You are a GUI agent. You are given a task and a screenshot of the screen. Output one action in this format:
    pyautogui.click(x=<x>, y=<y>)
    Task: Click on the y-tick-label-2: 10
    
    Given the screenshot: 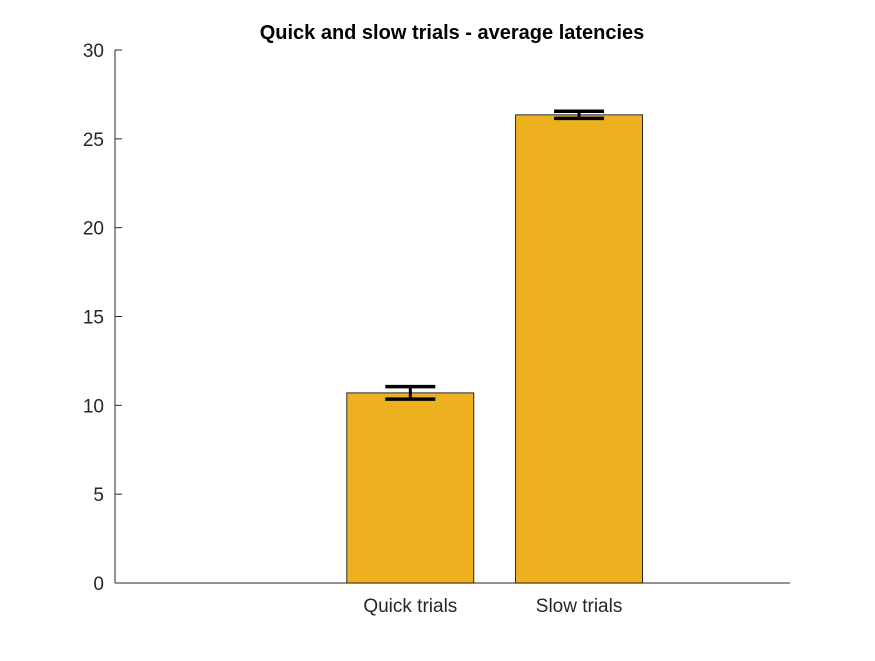 What is the action you would take?
    pyautogui.click(x=93, y=406)
    